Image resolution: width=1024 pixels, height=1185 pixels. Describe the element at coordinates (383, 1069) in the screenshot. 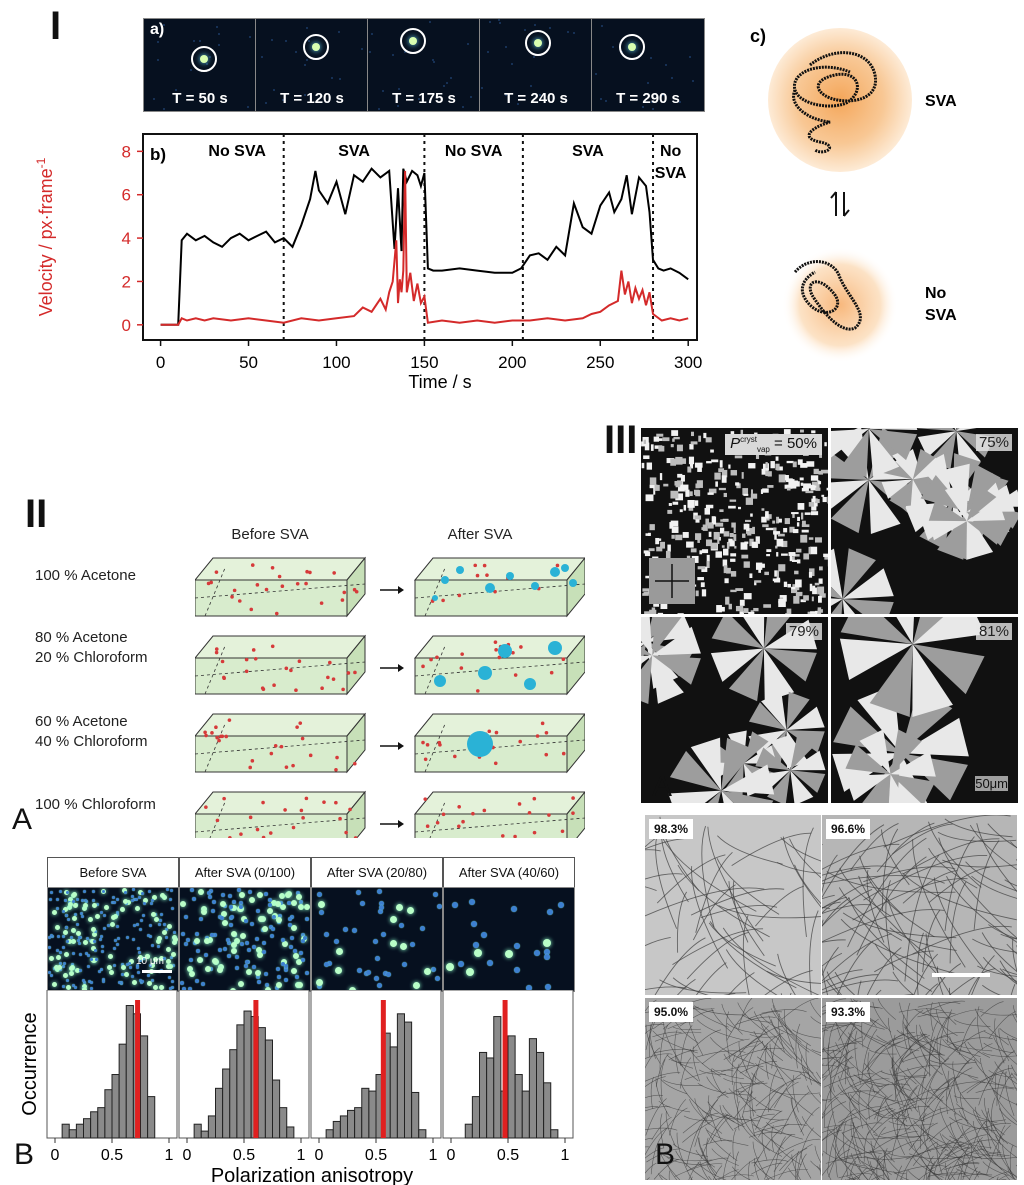

I see `mean-marker` at that location.